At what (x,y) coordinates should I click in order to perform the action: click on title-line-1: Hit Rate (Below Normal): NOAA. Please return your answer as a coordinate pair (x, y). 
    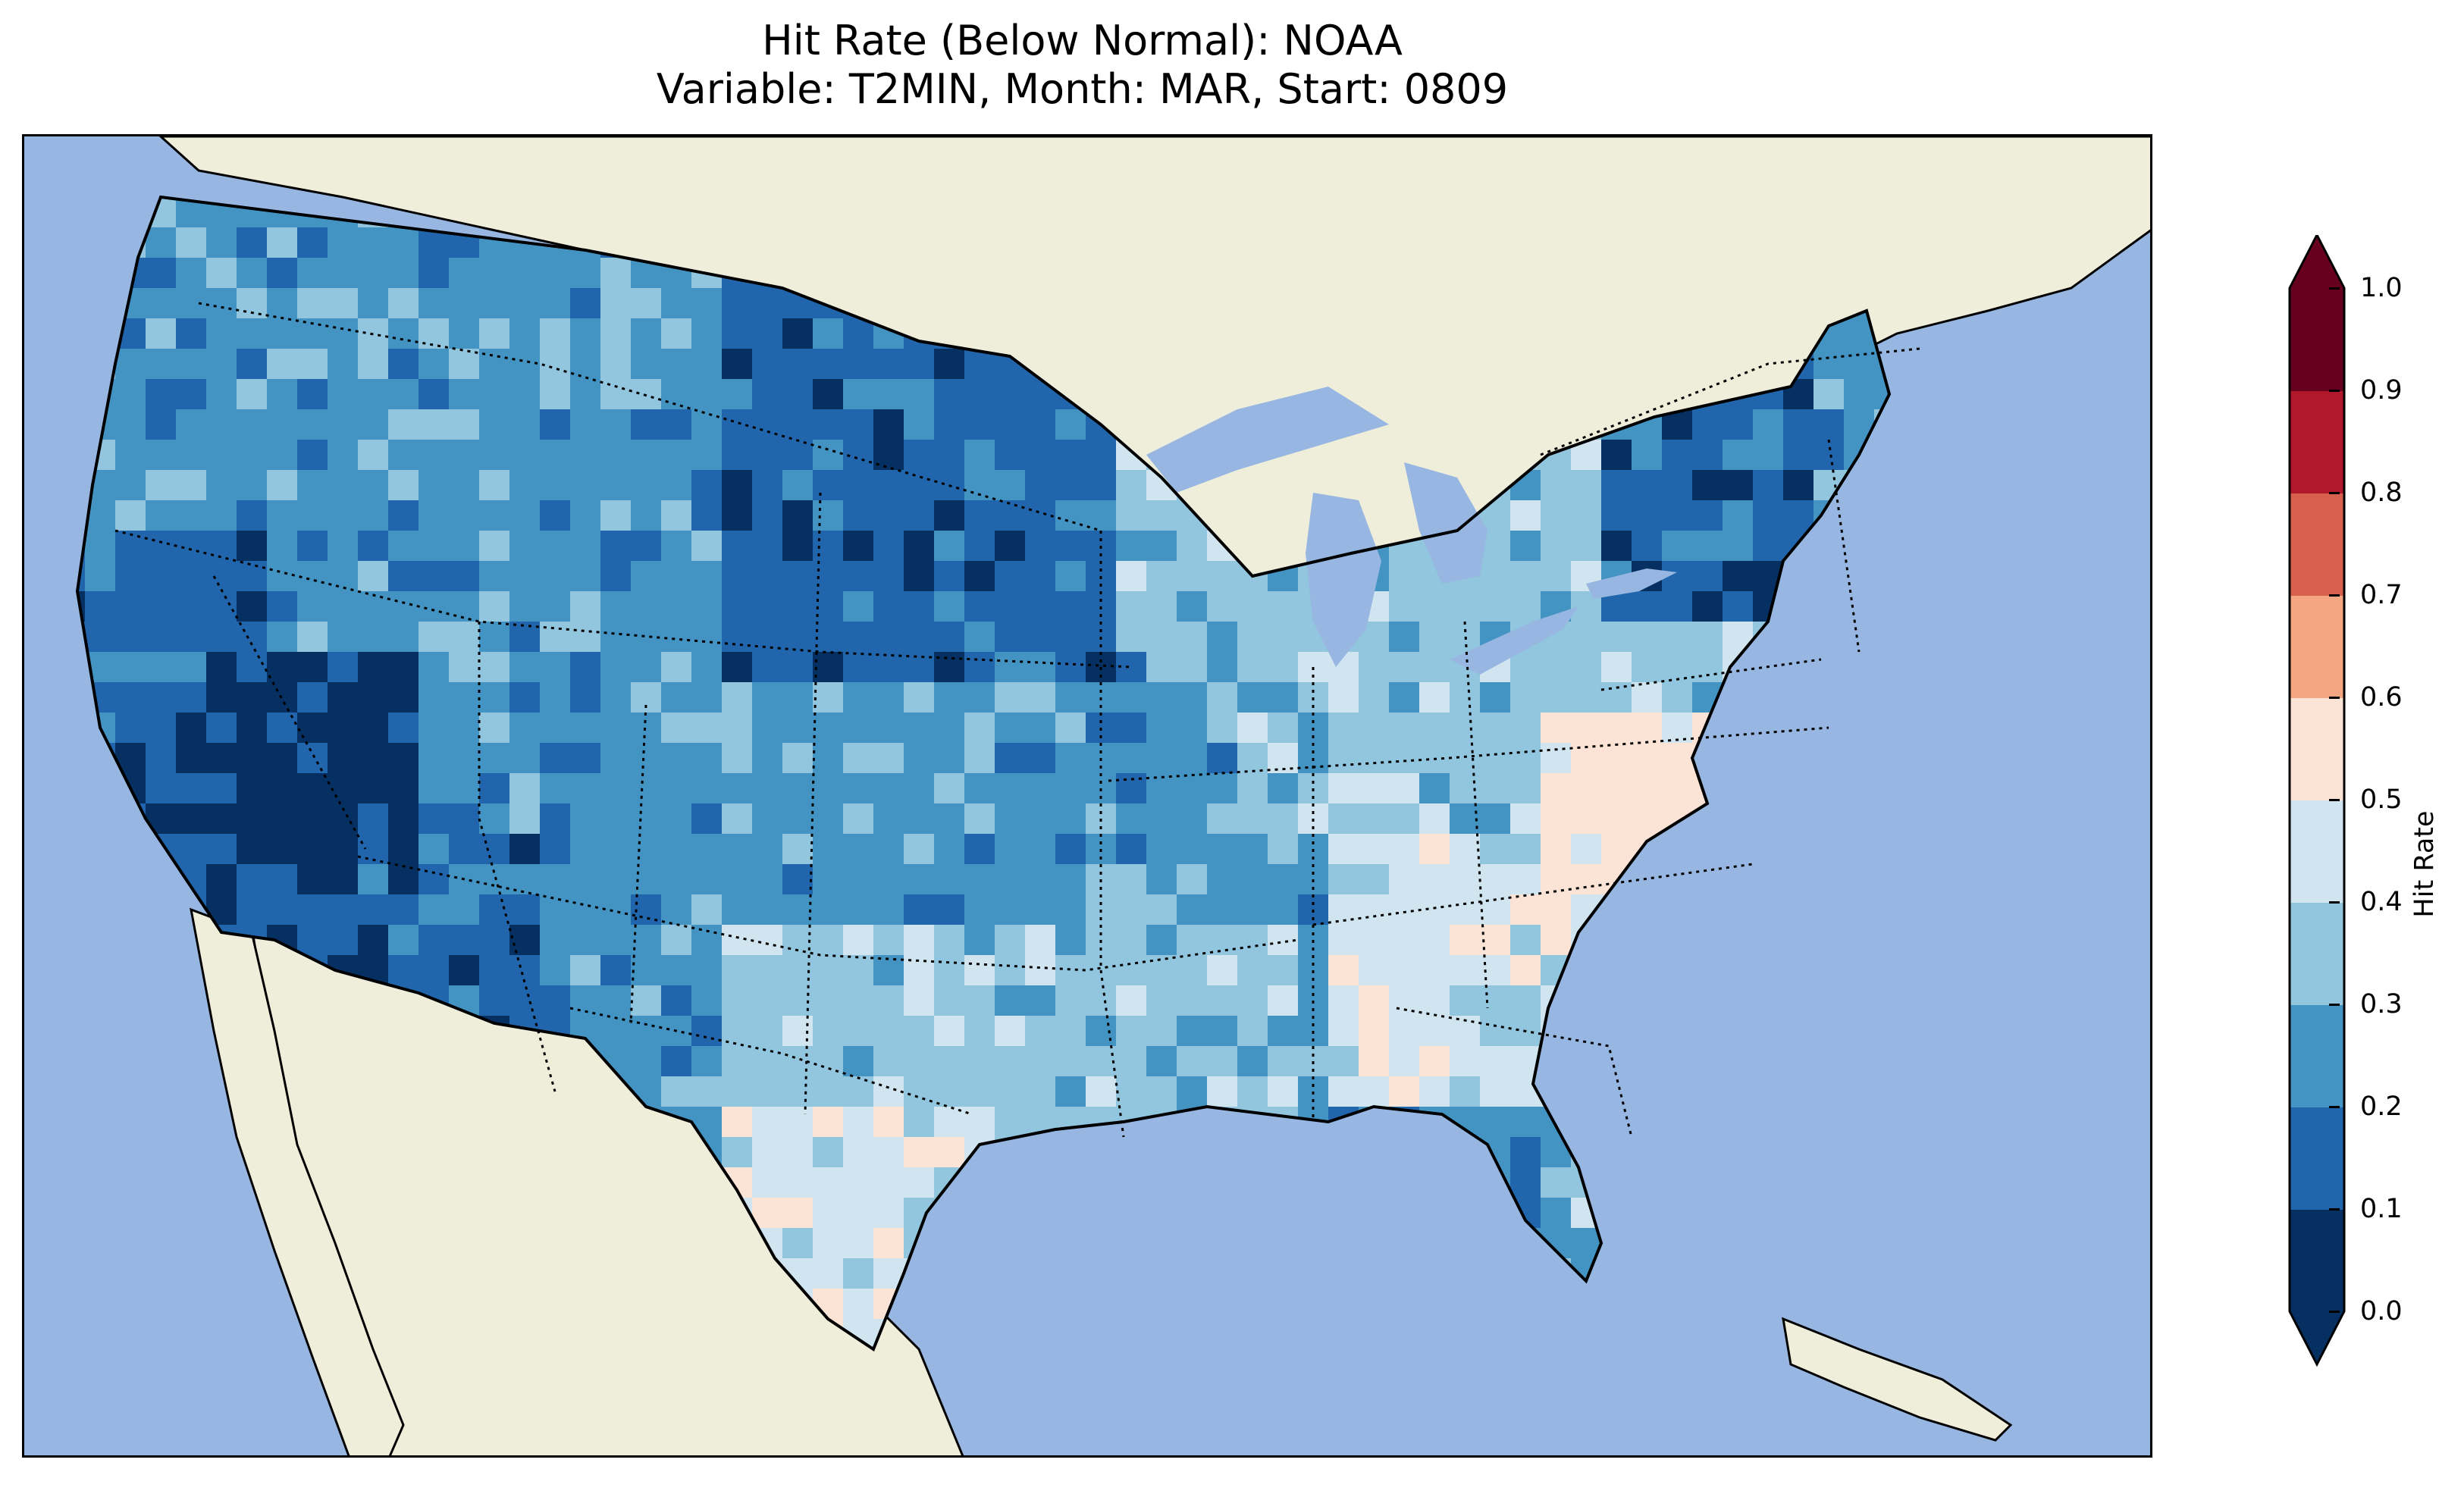
    Looking at the image, I should click on (1082, 40).